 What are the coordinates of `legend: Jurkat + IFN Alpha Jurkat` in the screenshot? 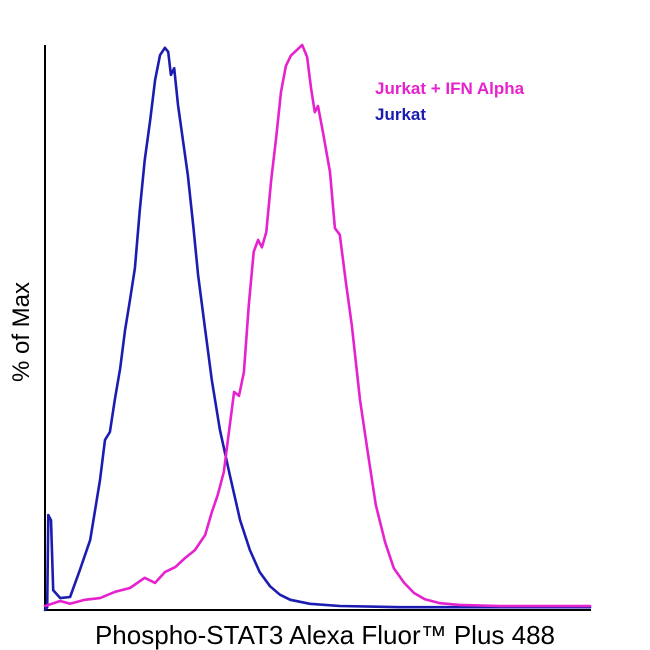 It's located at (449, 102).